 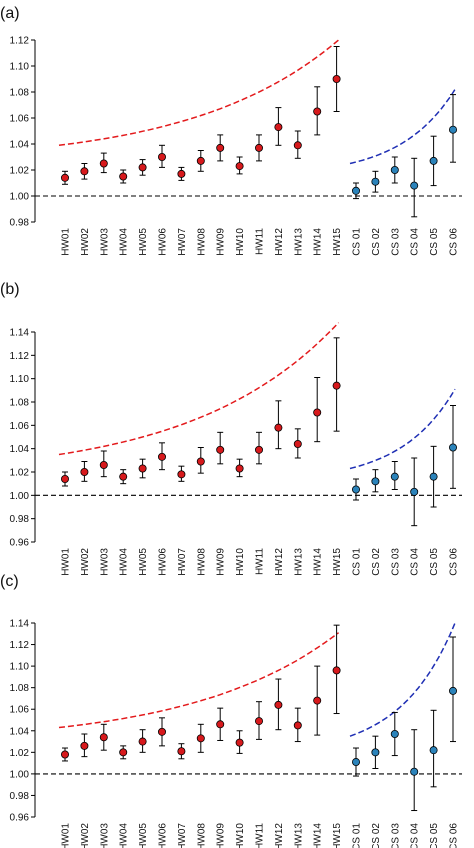 I want to click on y-tick-label: 1.06, so click(x=20, y=426).